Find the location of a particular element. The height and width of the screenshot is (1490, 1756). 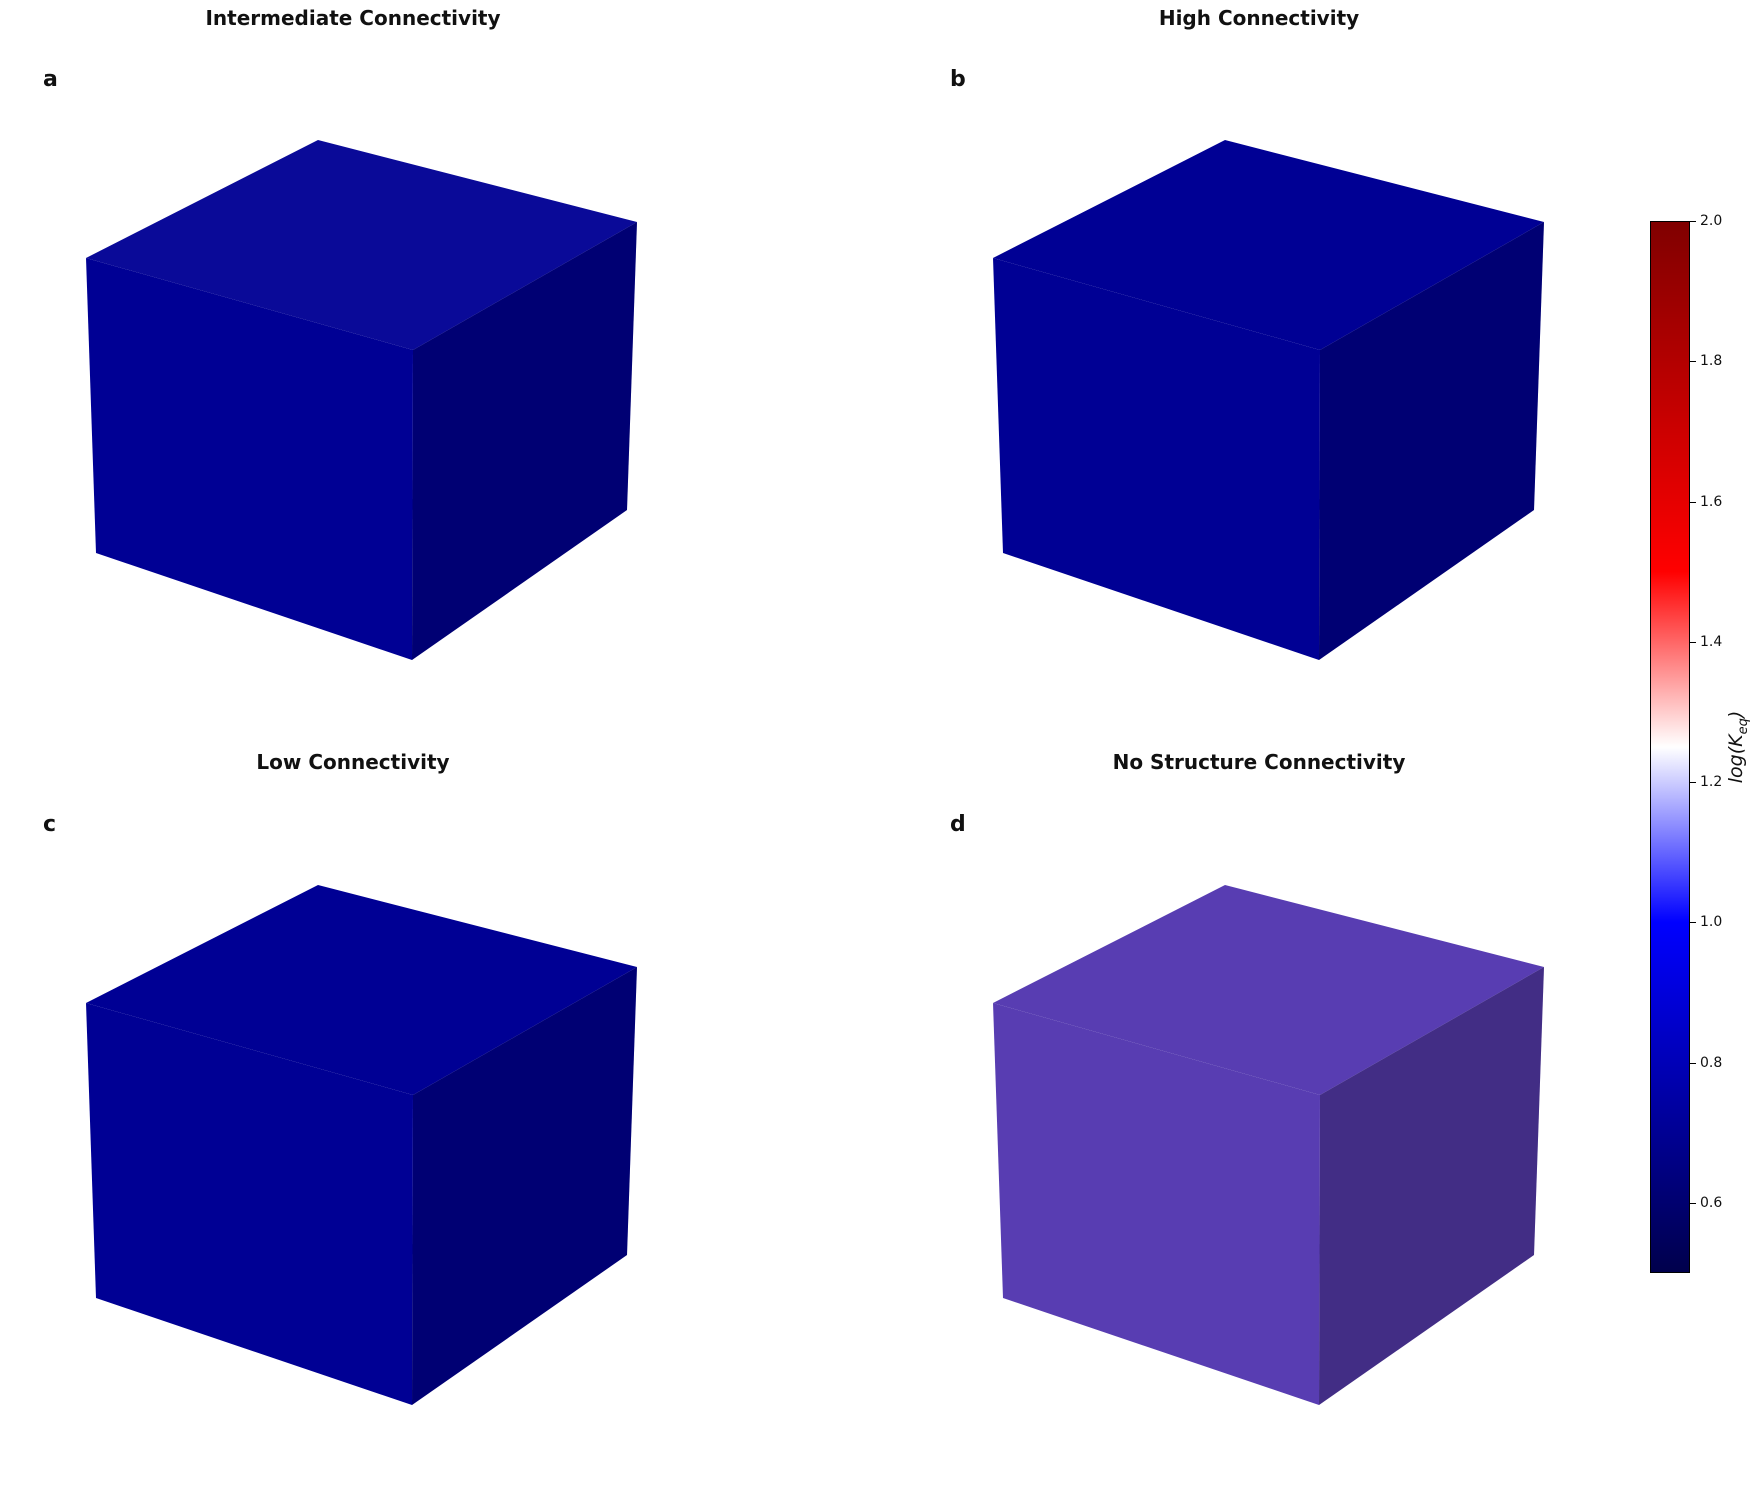

panel-d-letter: d is located at coordinates (958, 824).